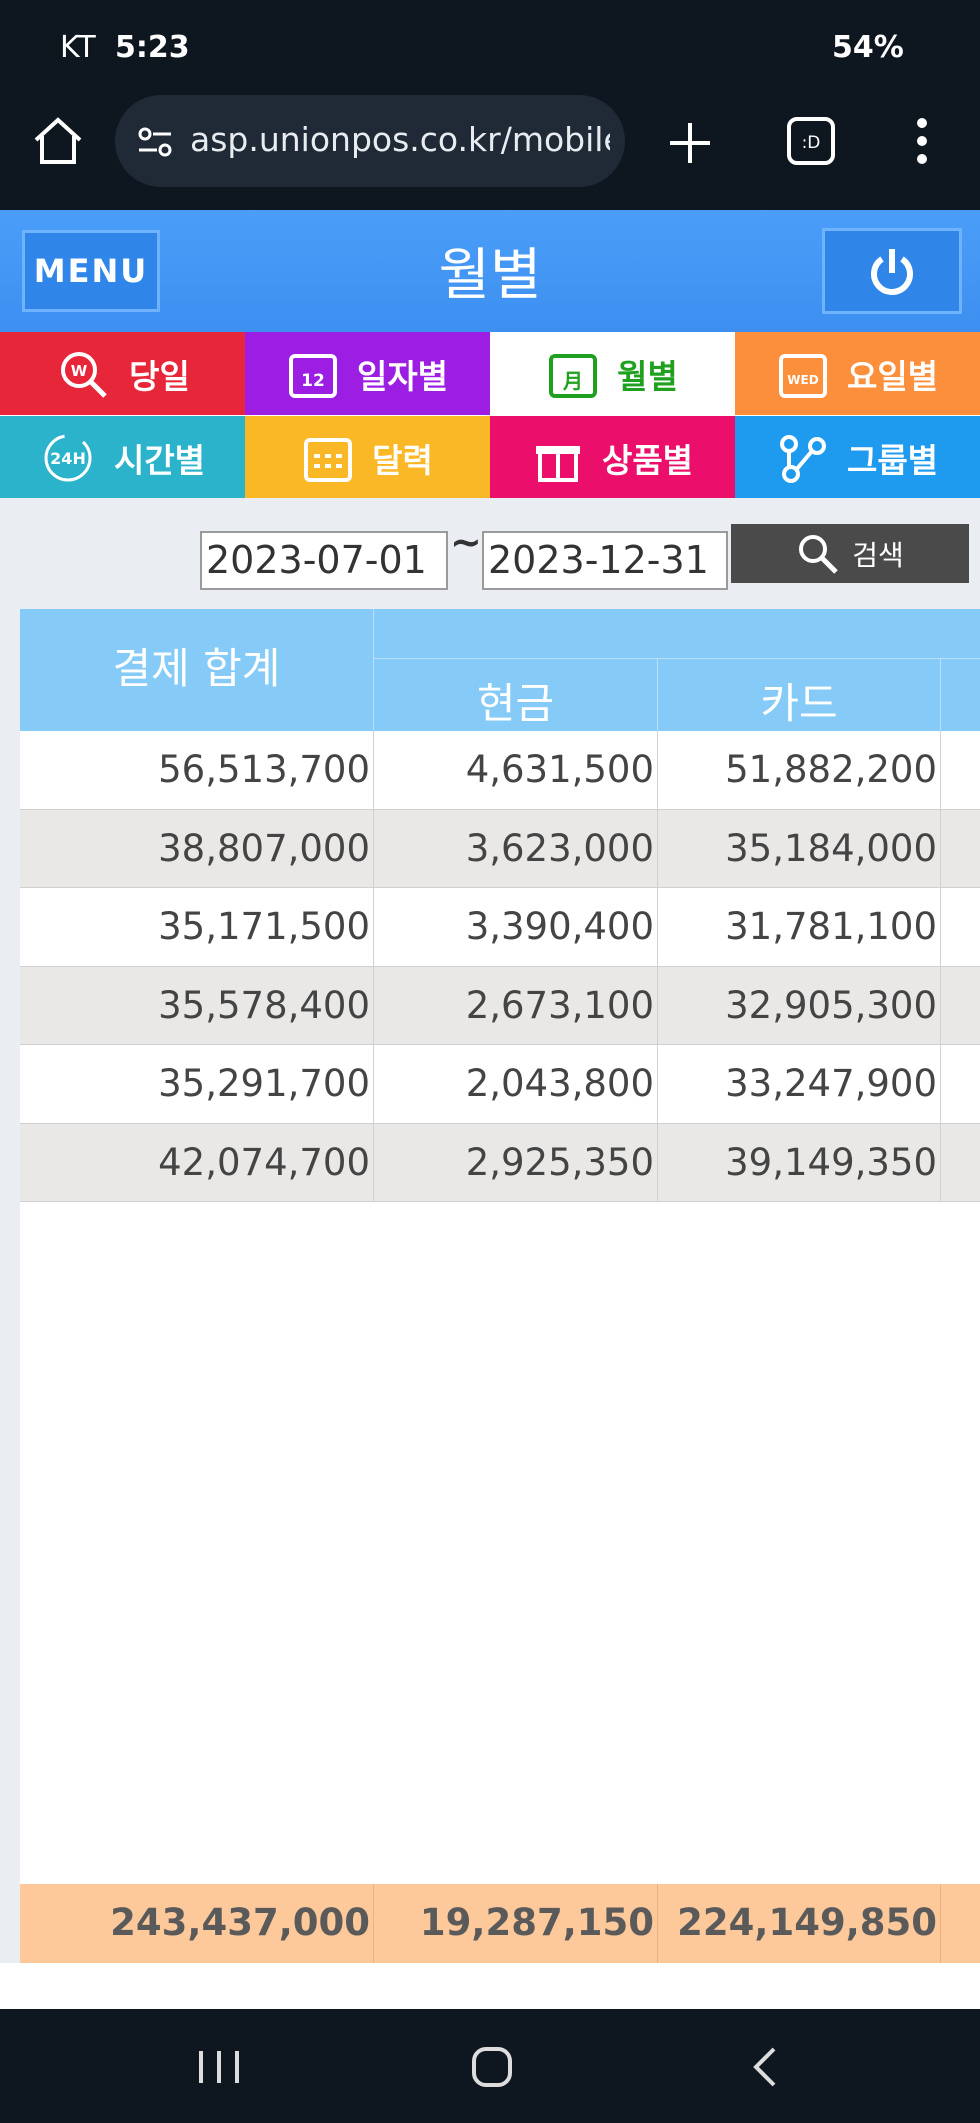  I want to click on tab-label: 그룹별, so click(892, 460).